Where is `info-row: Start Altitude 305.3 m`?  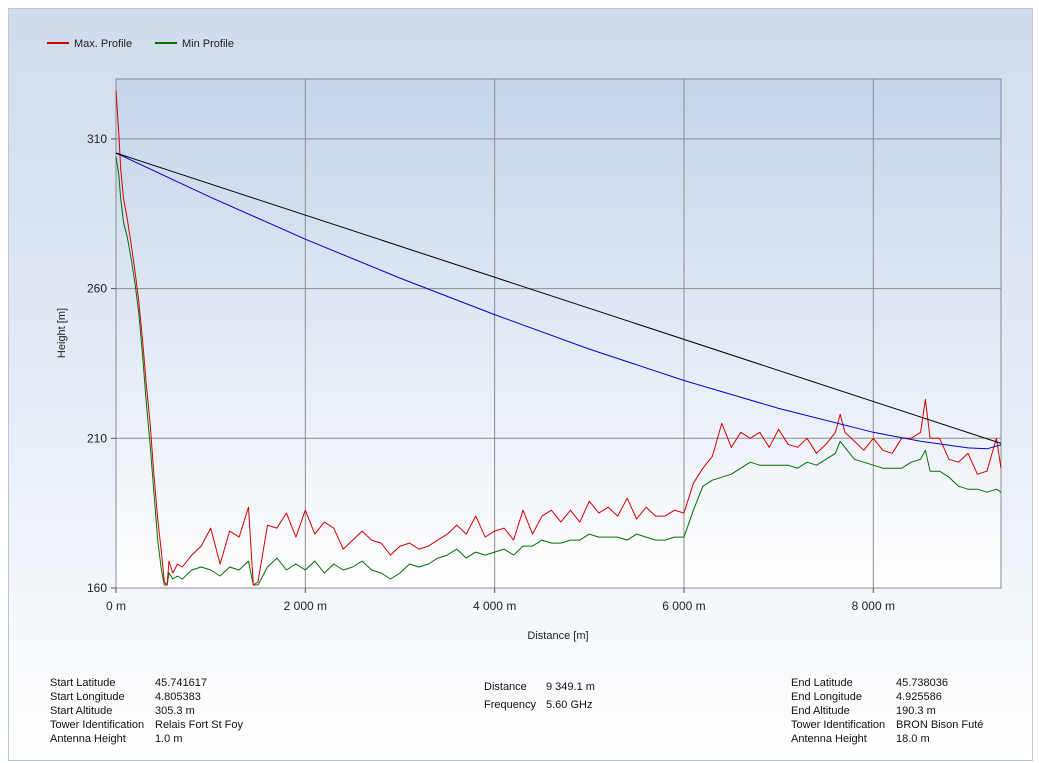
info-row: Start Altitude 305.3 m is located at coordinates (146, 711).